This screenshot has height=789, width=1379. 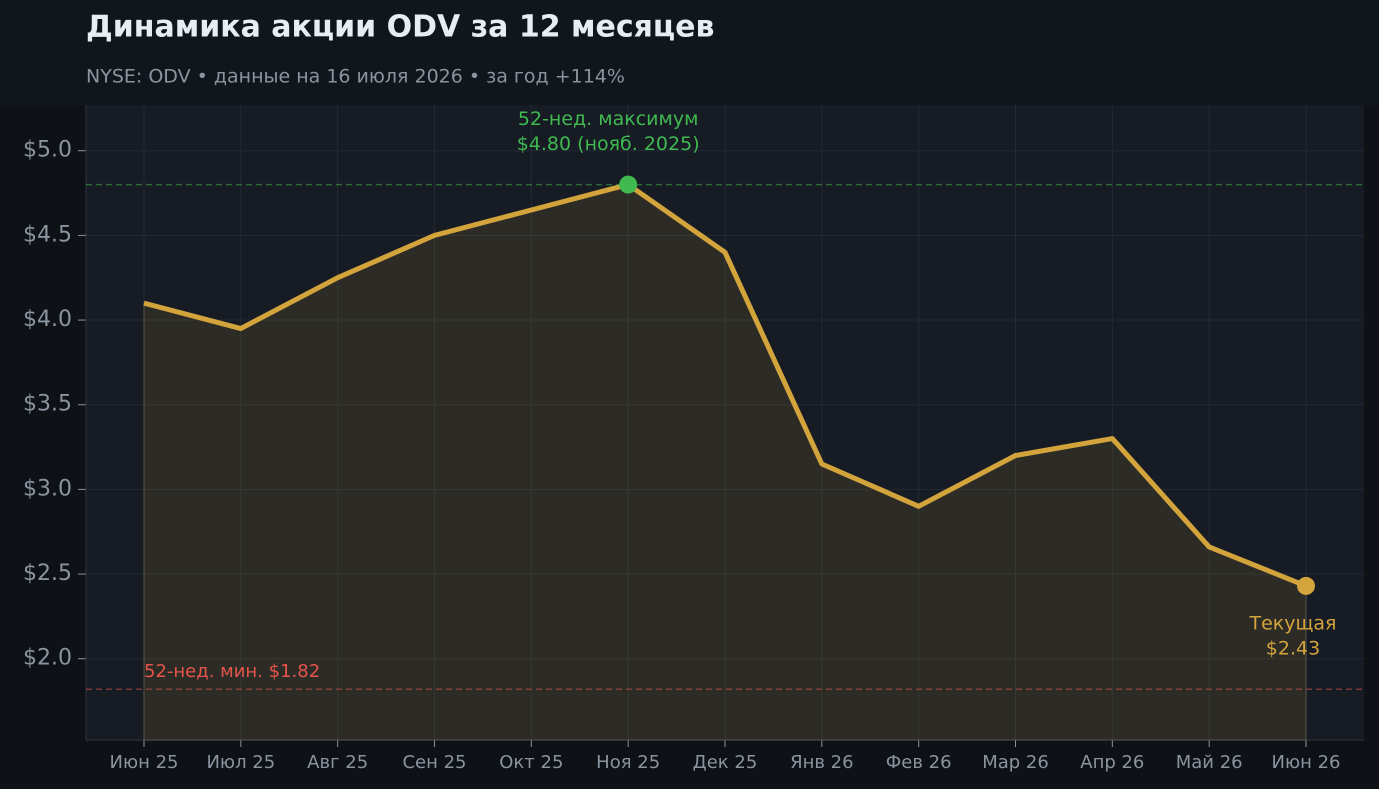 What do you see at coordinates (1112, 762) in the screenshot?
I see `x-tick-label: Апр 26` at bounding box center [1112, 762].